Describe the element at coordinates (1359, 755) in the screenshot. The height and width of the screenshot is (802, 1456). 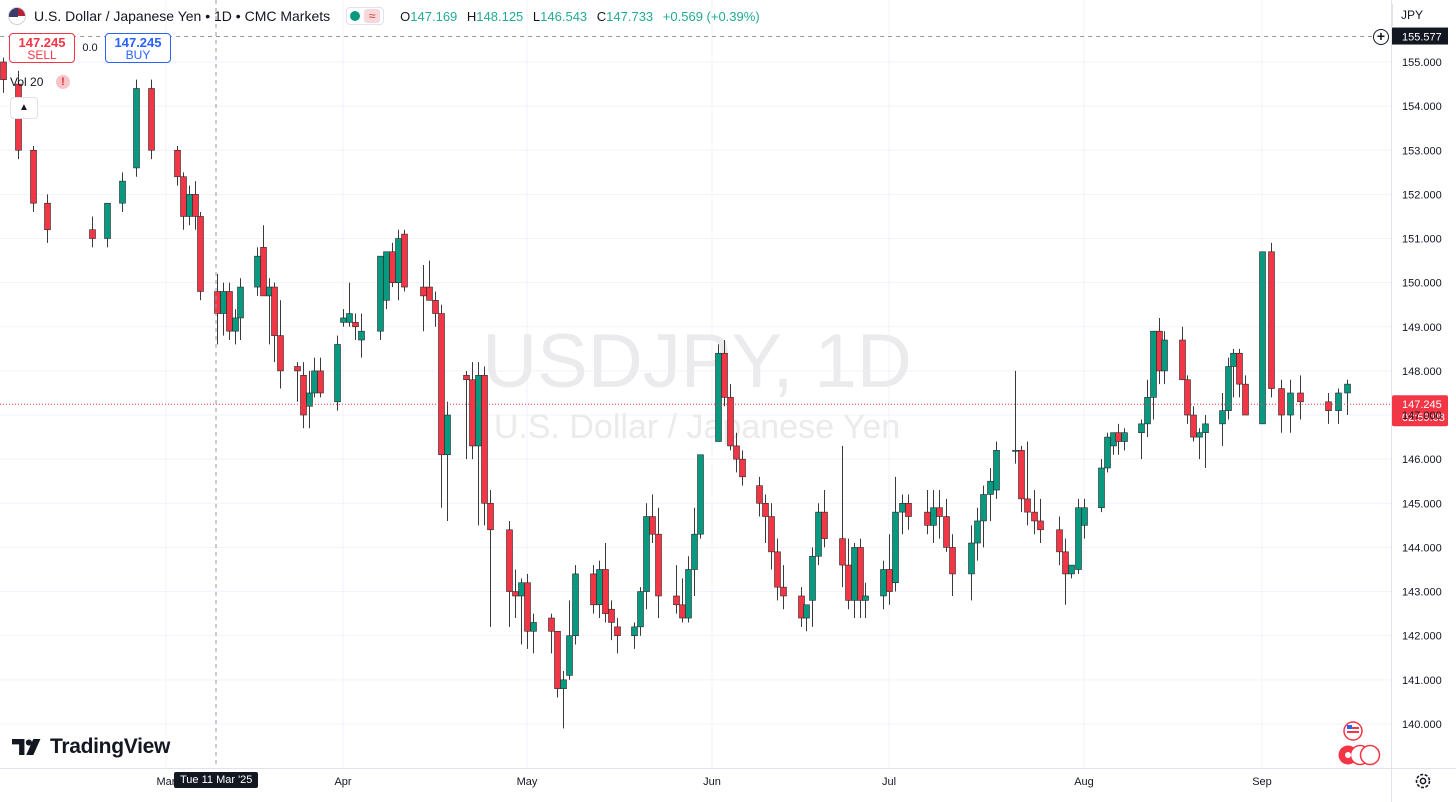
I see `economic-events-icon` at that location.